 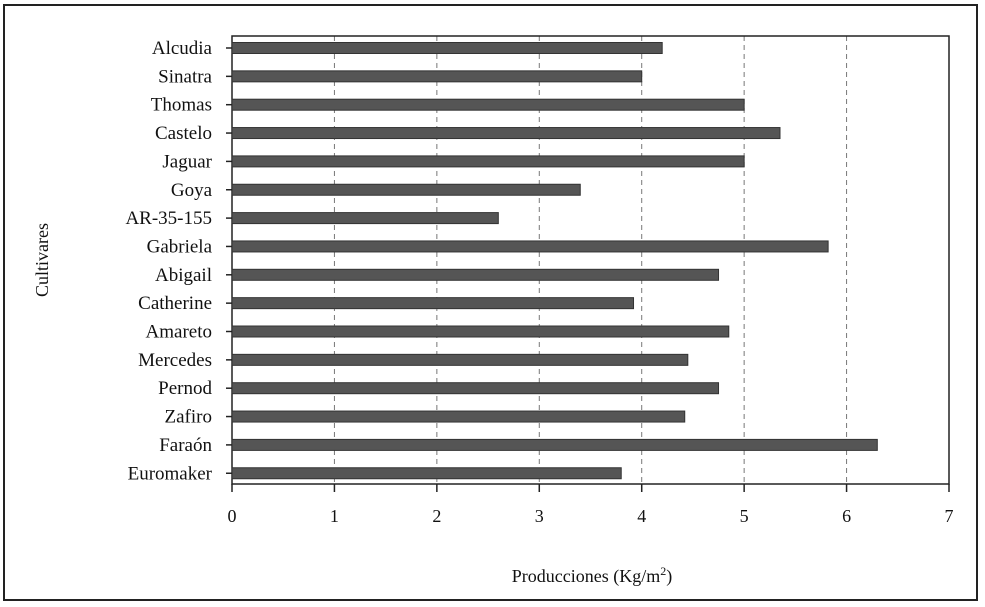 I want to click on y-axis-title: Cultivares, so click(x=42, y=260).